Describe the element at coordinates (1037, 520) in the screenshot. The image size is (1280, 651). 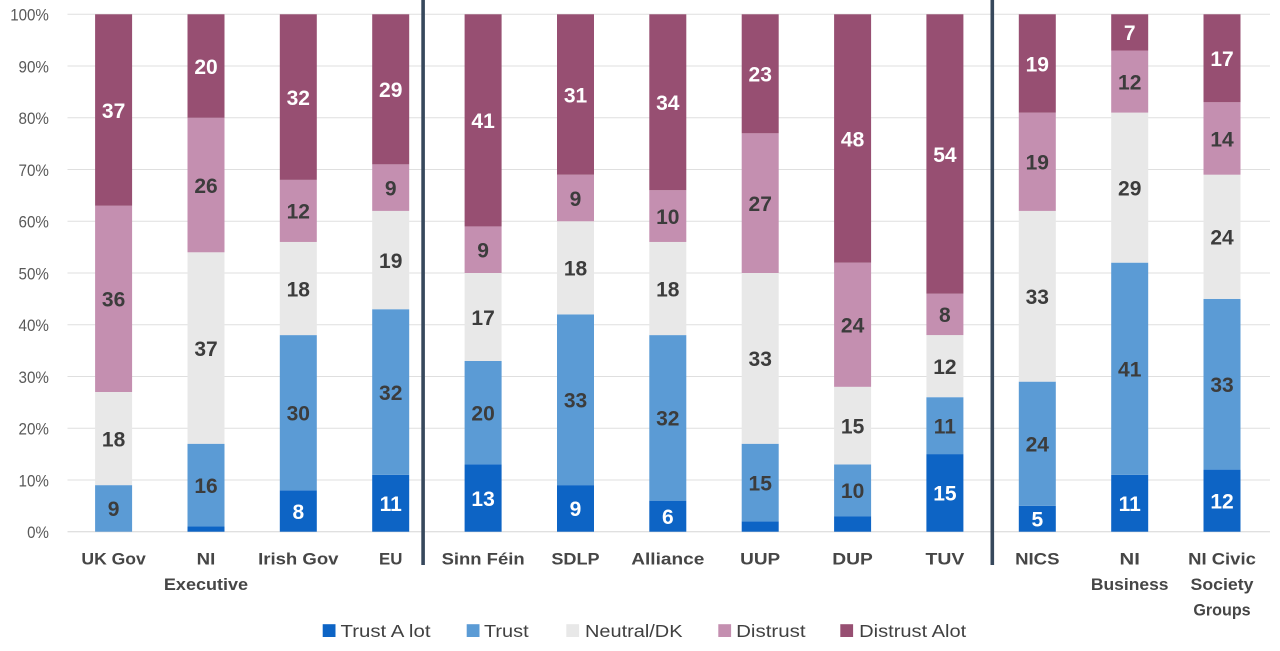
I see `svg-text: 5` at that location.